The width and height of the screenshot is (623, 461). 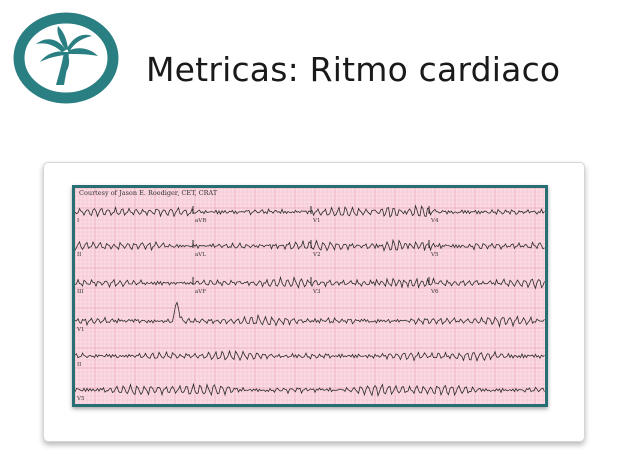 What do you see at coordinates (200, 255) in the screenshot?
I see `lead-label: aVL` at bounding box center [200, 255].